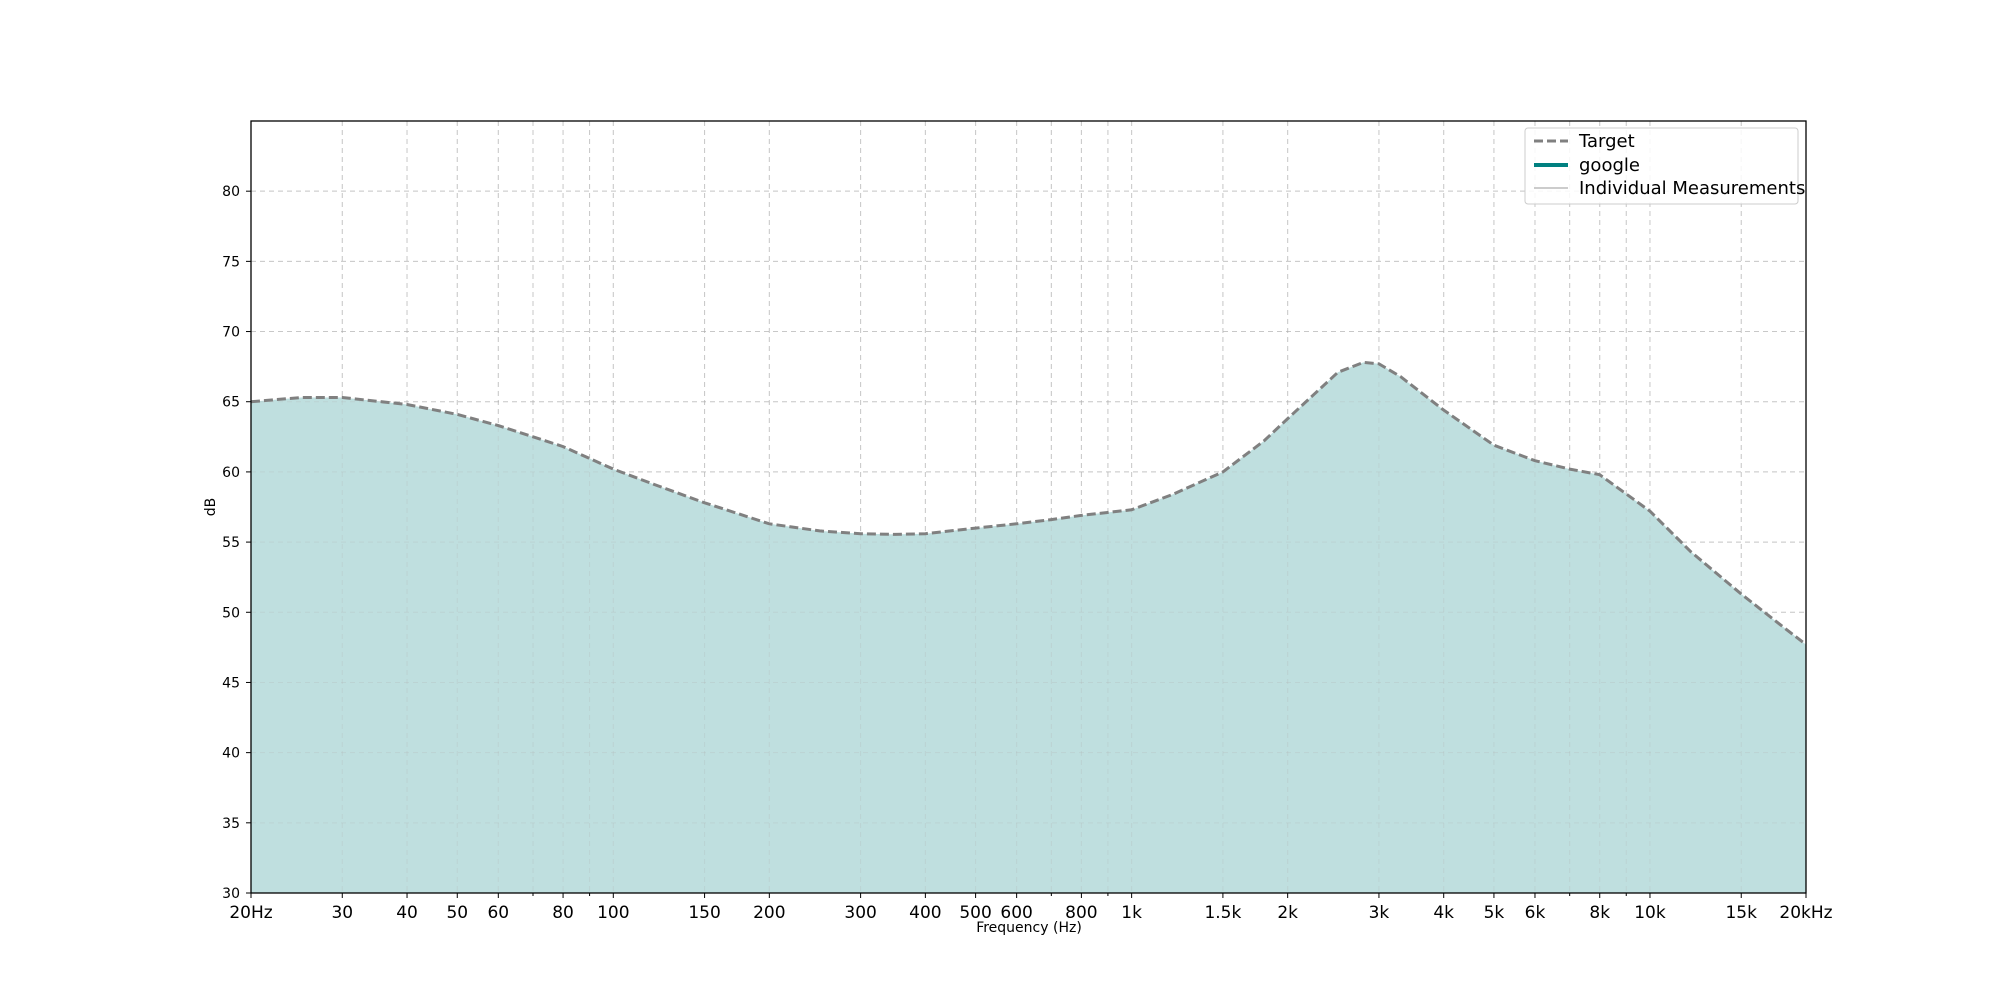 Image resolution: width=2000 pixels, height=1000 pixels. Describe the element at coordinates (769, 913) in the screenshot. I see `x-tick-label: 200` at that location.